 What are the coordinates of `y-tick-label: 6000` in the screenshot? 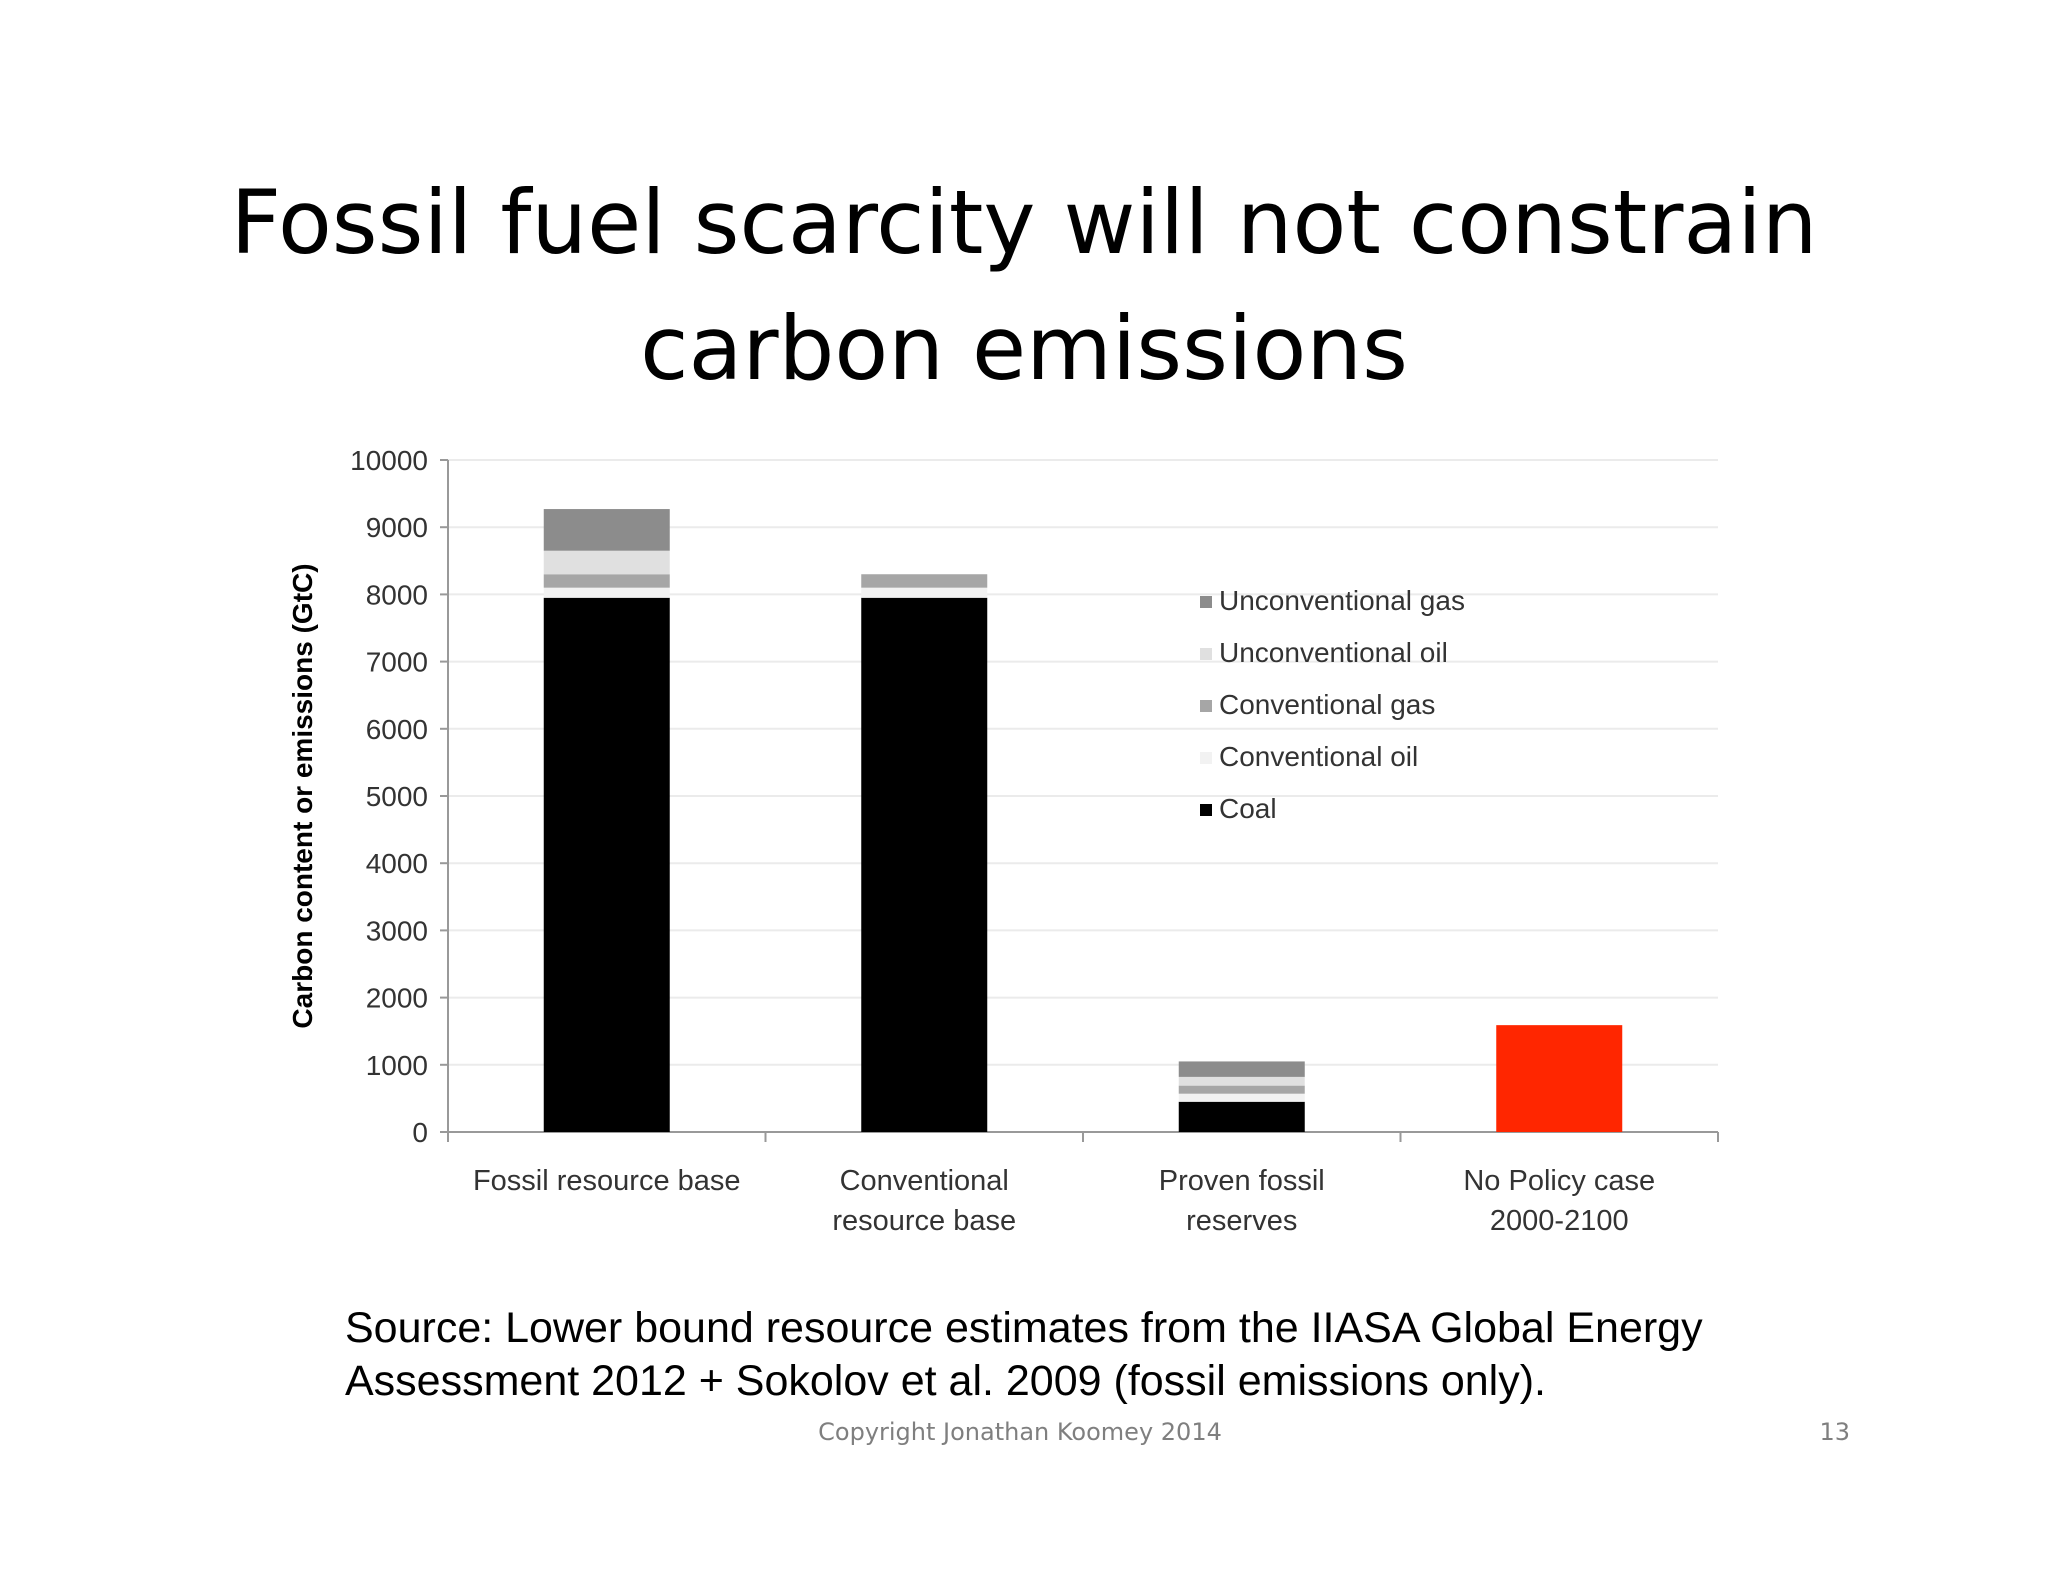 It's located at (397, 729).